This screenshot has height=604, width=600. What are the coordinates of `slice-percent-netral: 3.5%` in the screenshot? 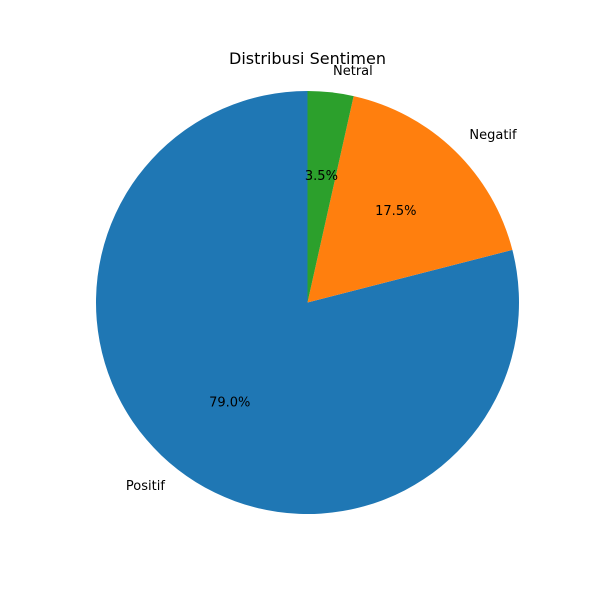 It's located at (321, 176).